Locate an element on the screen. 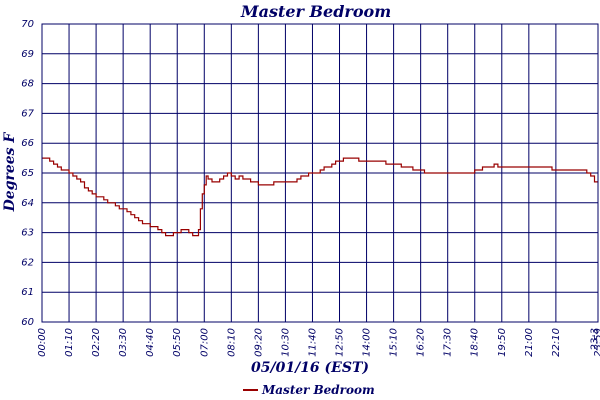 This screenshot has height=400, width=600. y-tick-label: 67 is located at coordinates (27, 113).